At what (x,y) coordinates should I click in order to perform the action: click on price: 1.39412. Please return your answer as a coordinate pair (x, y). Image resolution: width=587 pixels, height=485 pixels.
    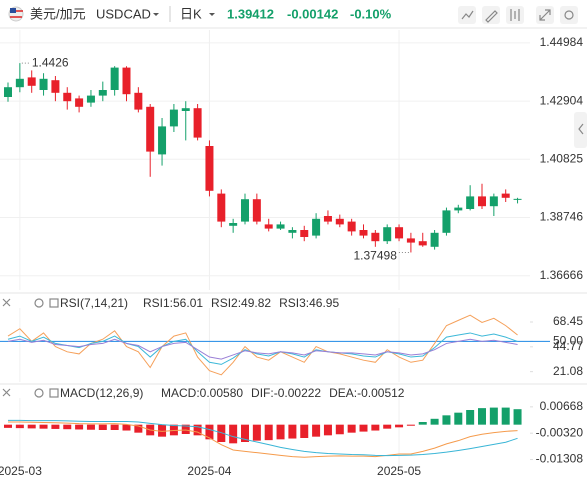
    Looking at the image, I should click on (250, 13).